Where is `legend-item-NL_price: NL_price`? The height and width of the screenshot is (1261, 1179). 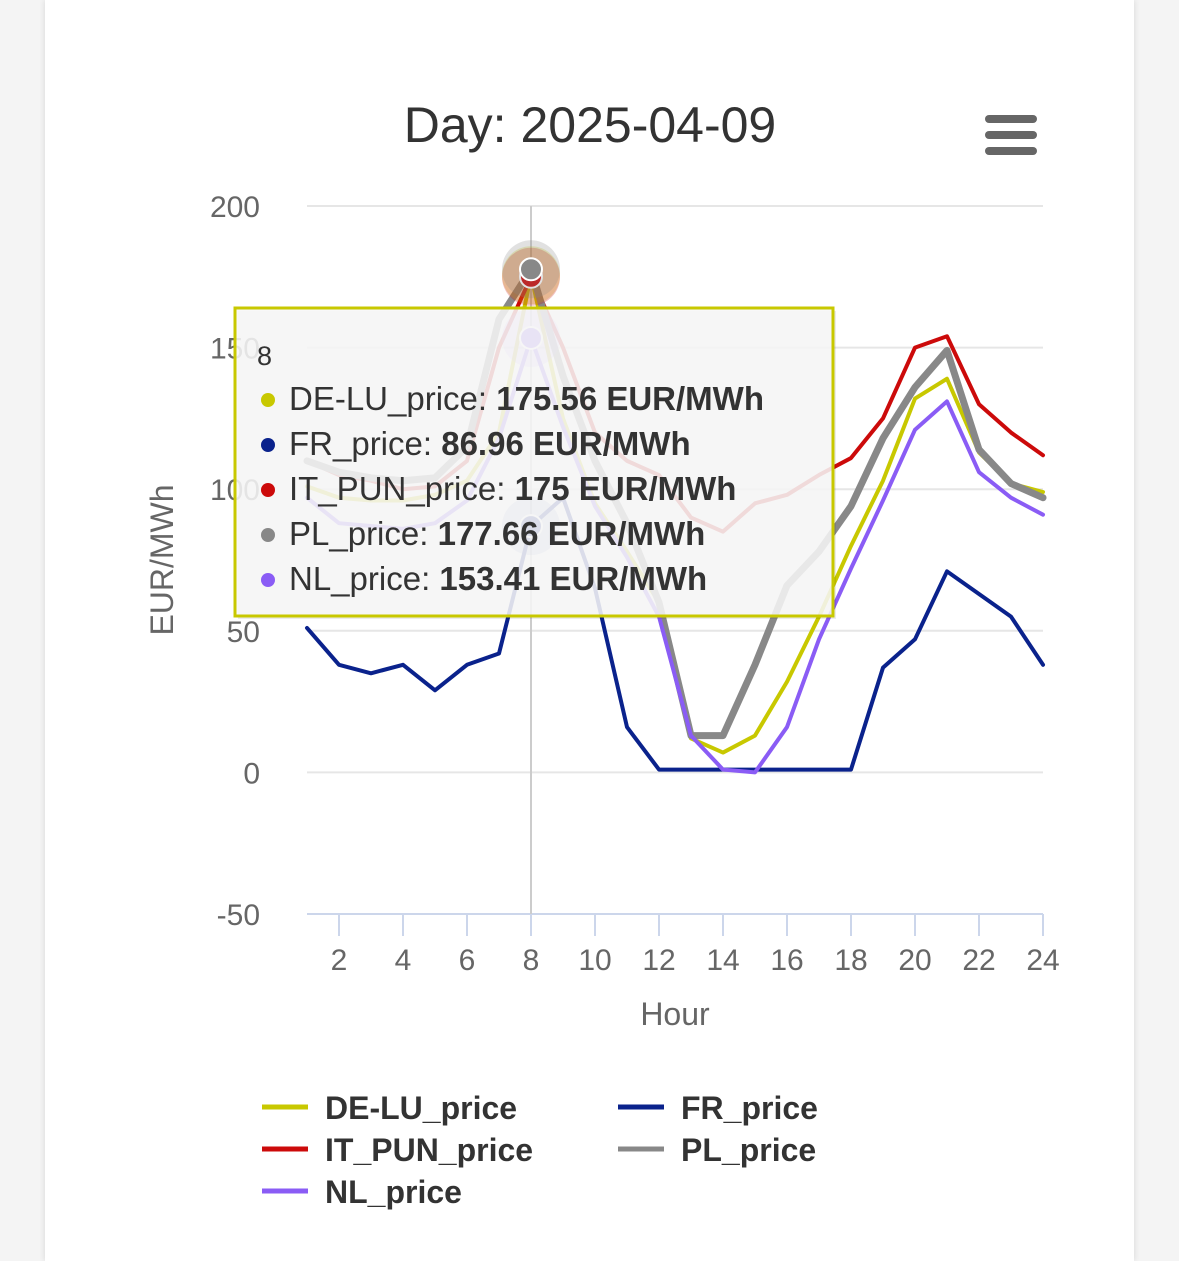
legend-item-NL_price: NL_price is located at coordinates (362, 1192).